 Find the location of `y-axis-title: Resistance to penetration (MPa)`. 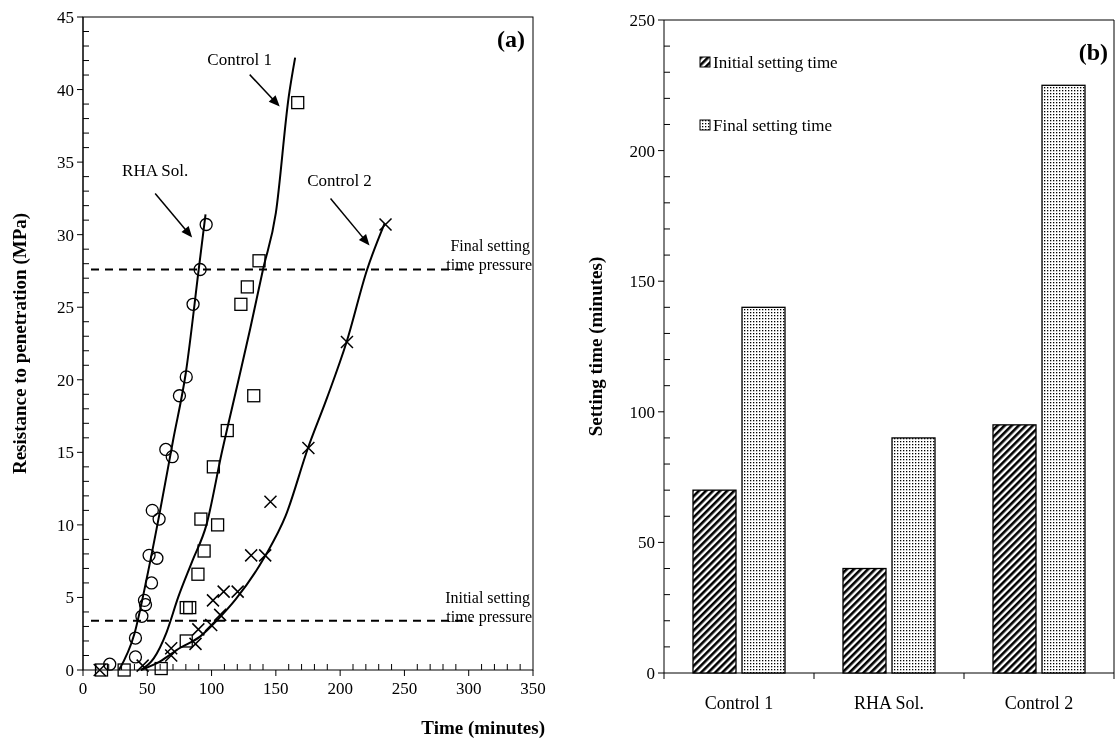

y-axis-title: Resistance to penetration (MPa) is located at coordinates (20, 343).